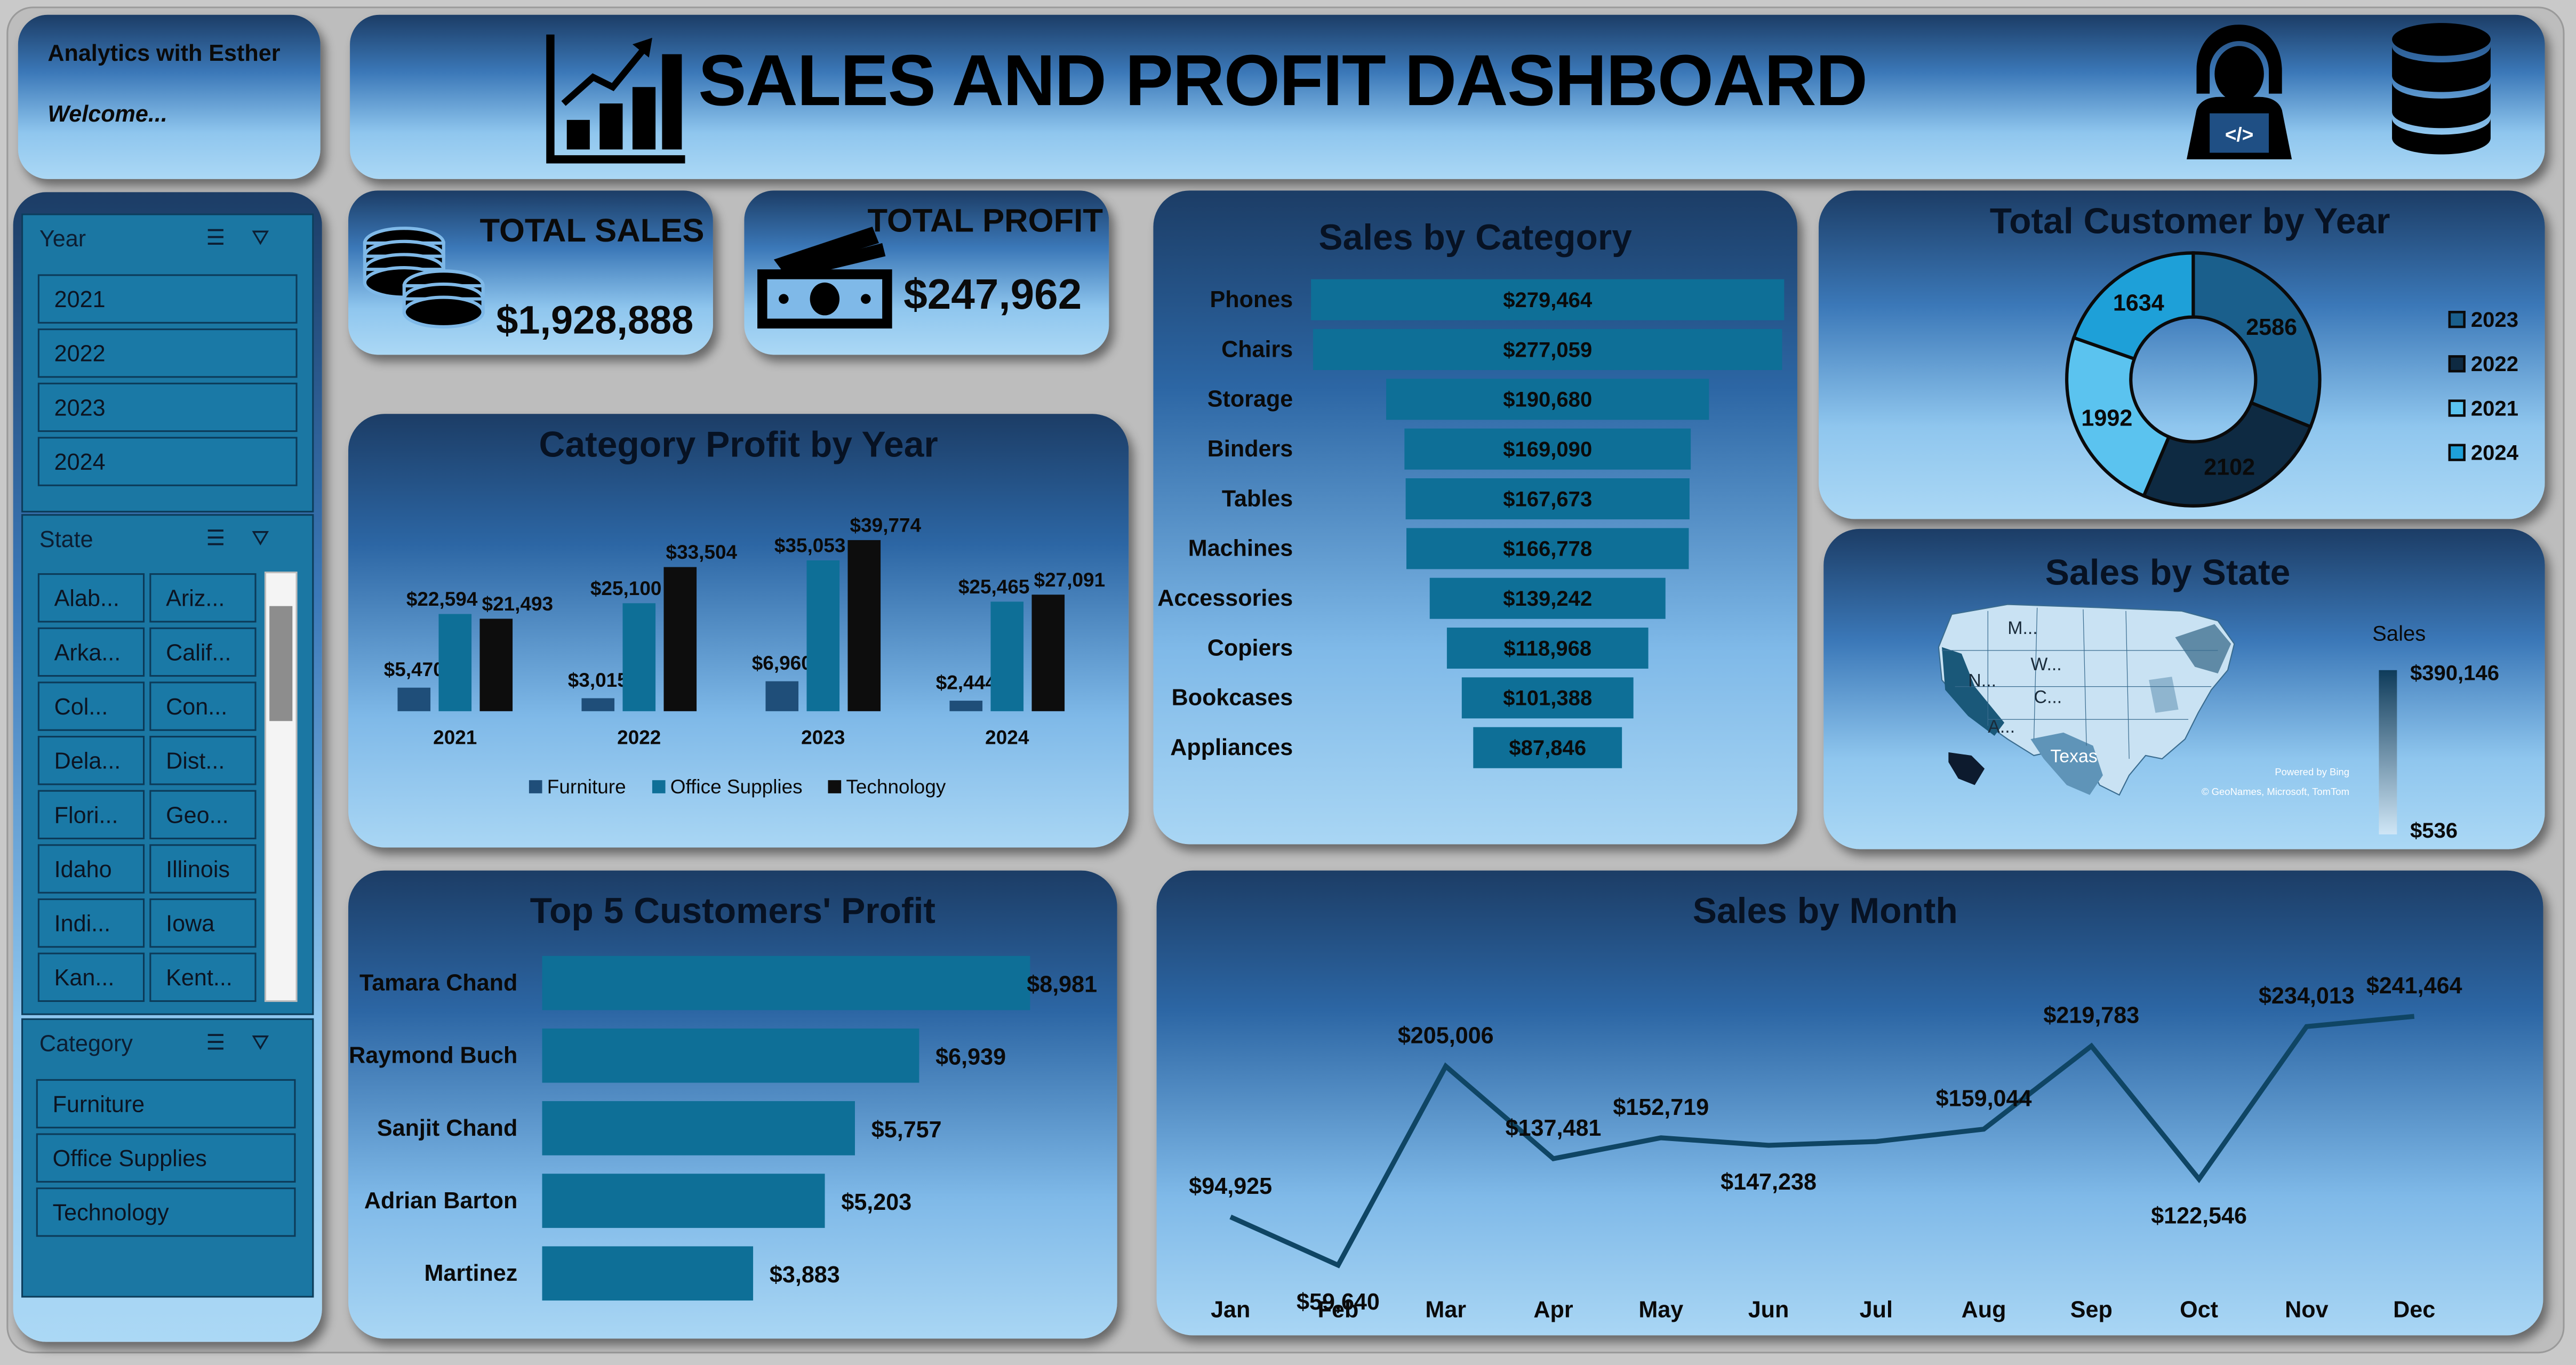 This screenshot has height=1365, width=2576. Describe the element at coordinates (1547, 449) in the screenshot. I see `data-label: $169,090` at that location.